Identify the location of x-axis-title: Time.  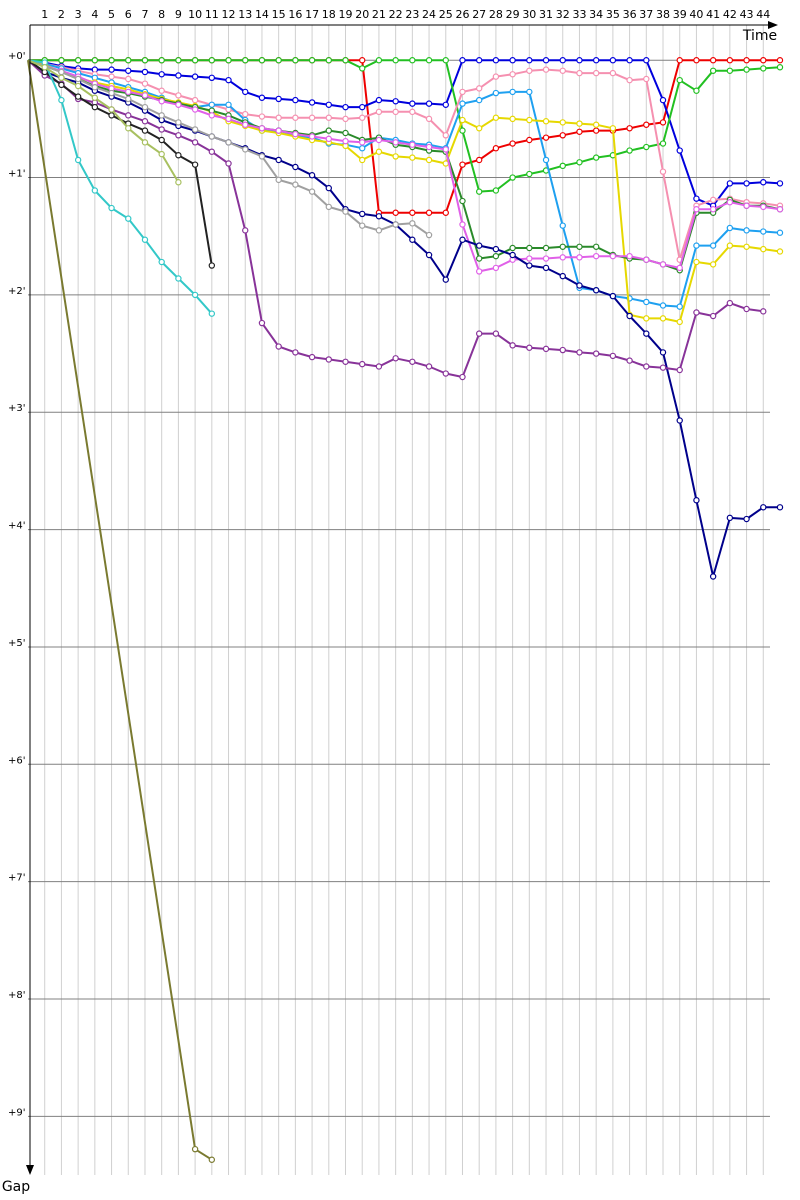
(759, 36).